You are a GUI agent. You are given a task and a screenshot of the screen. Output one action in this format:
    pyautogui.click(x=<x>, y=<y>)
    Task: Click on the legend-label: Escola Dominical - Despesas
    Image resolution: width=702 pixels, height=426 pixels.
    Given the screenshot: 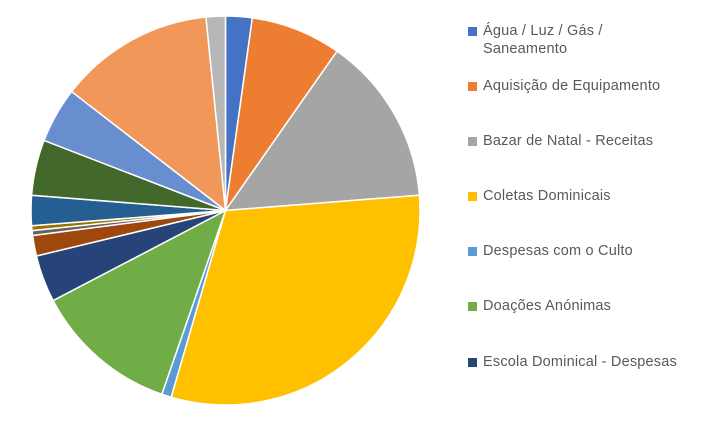 What is the action you would take?
    pyautogui.click(x=580, y=362)
    